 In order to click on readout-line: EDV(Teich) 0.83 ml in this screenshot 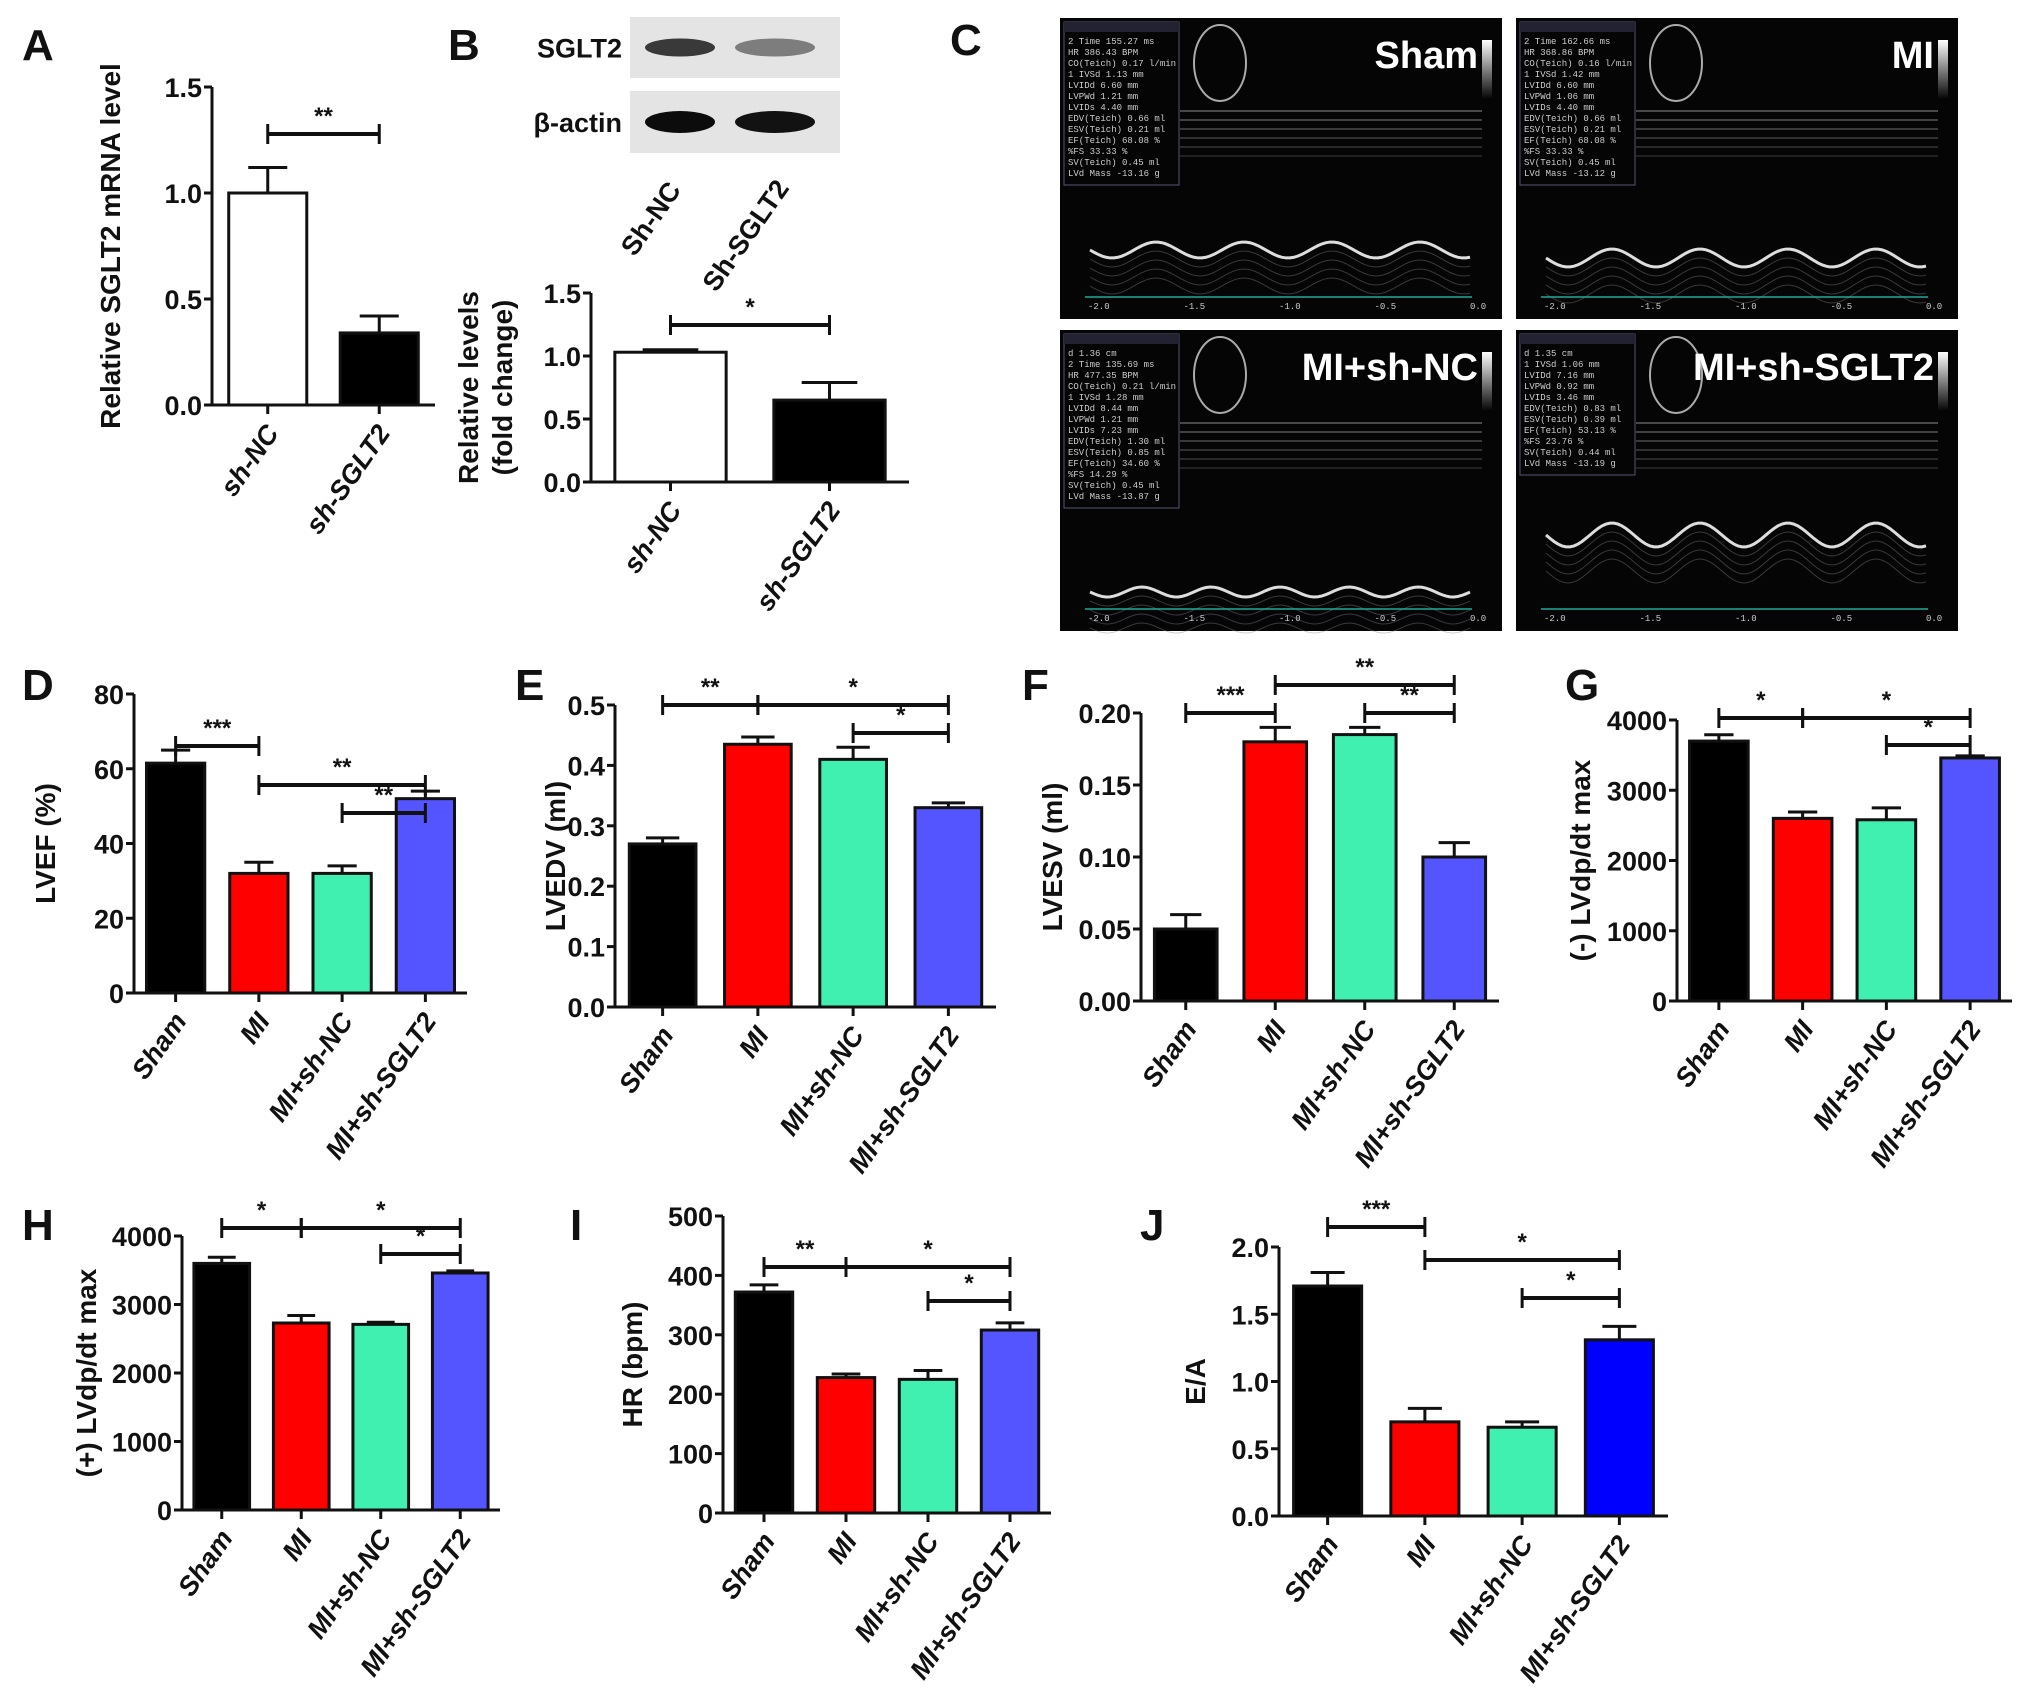, I will do `click(1572, 409)`.